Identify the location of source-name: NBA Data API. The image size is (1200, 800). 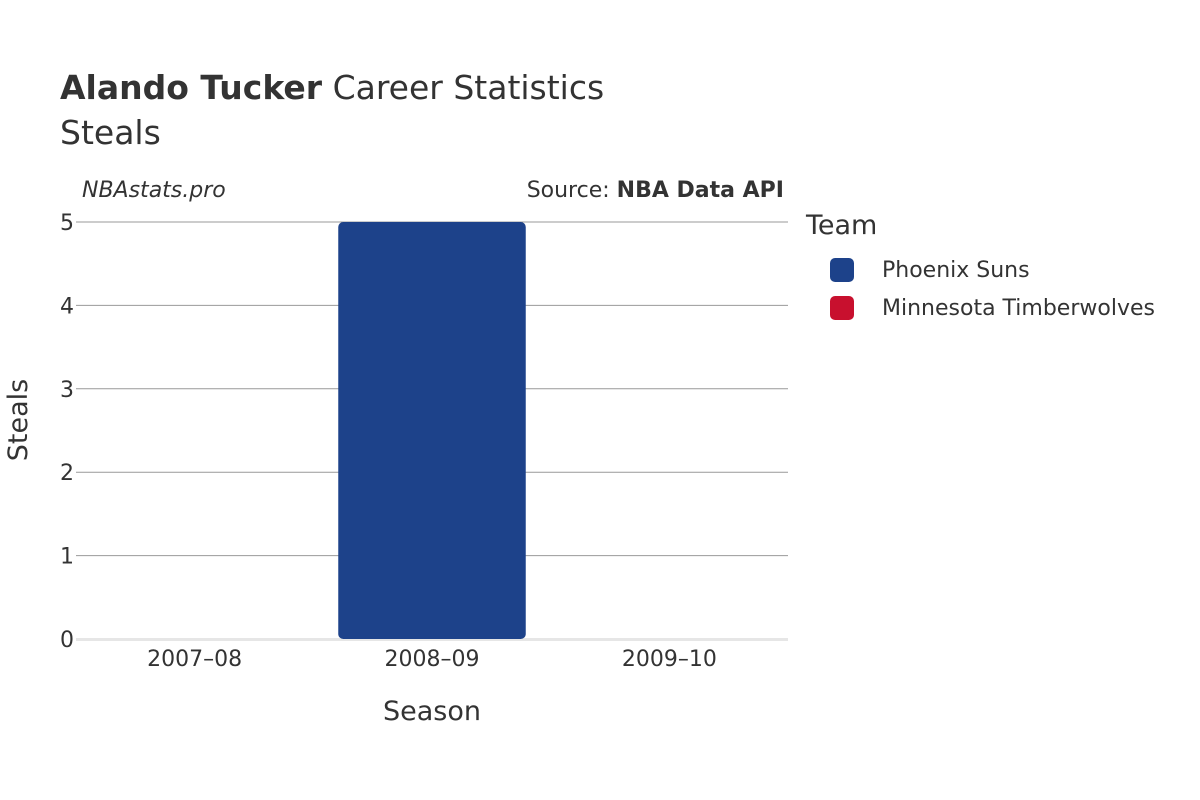
(700, 190).